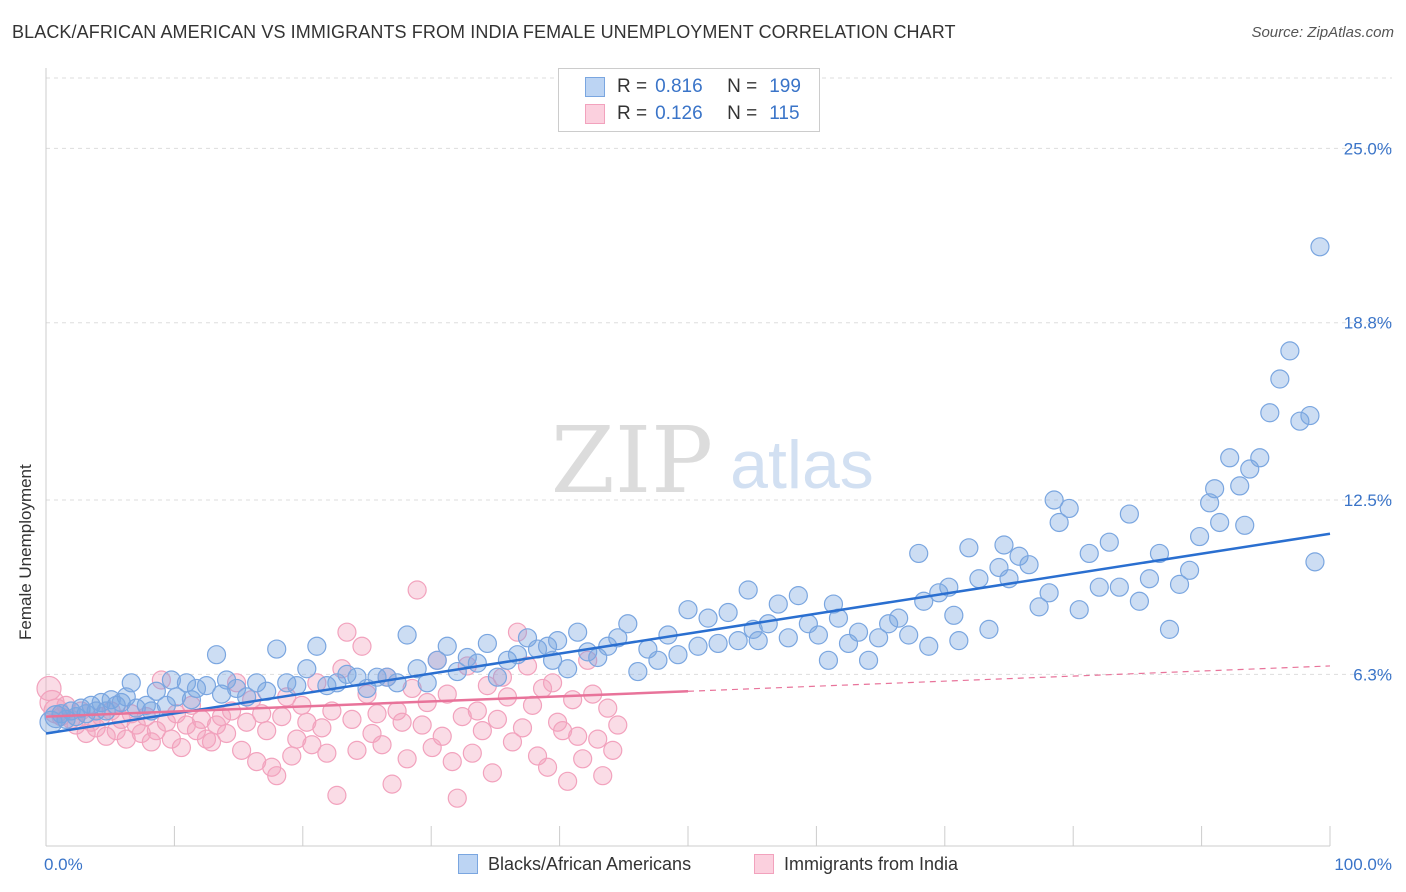 The height and width of the screenshot is (892, 1406). I want to click on watermark-zip: ZIP, so click(632, 460).